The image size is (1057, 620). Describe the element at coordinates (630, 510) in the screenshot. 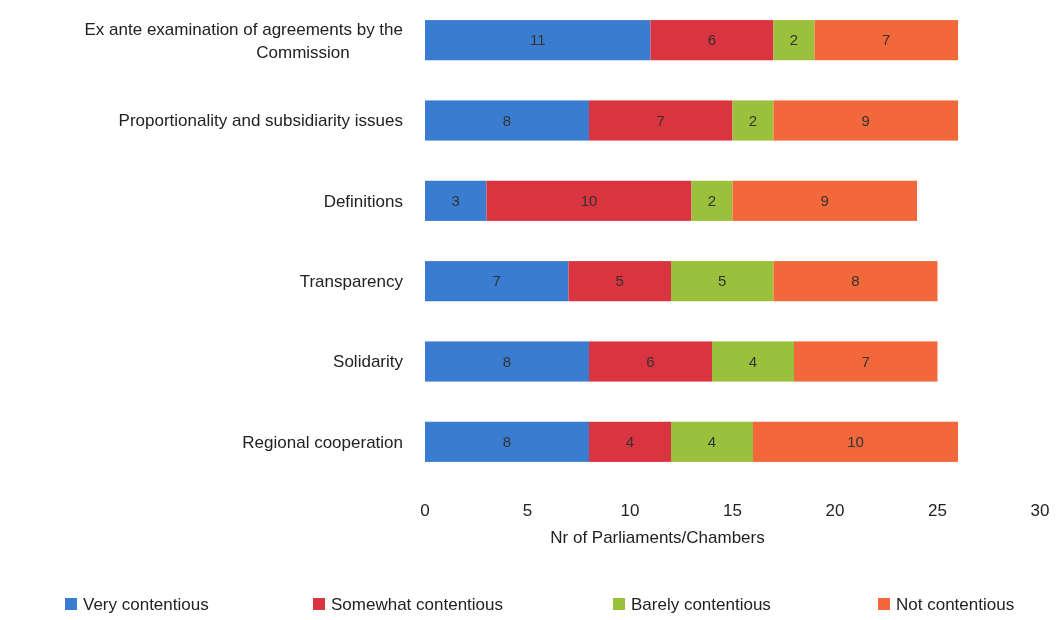

I see `x-tick-label: 10` at that location.